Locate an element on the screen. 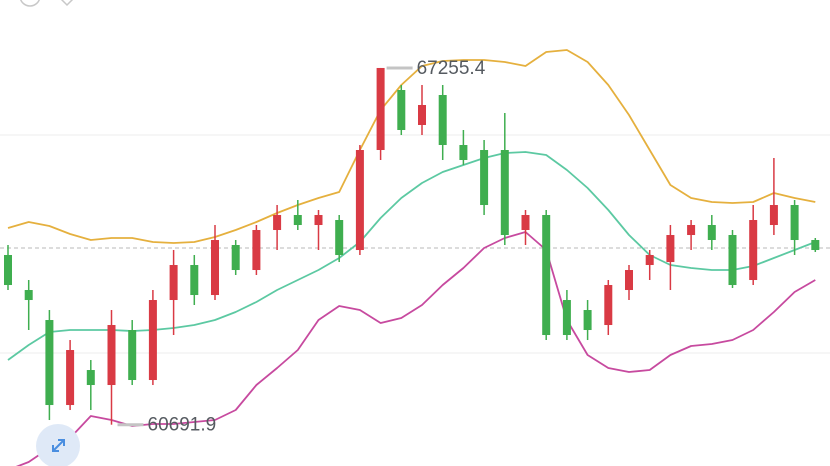 Image resolution: width=830 pixels, height=466 pixels. expand-icon is located at coordinates (58, 445).